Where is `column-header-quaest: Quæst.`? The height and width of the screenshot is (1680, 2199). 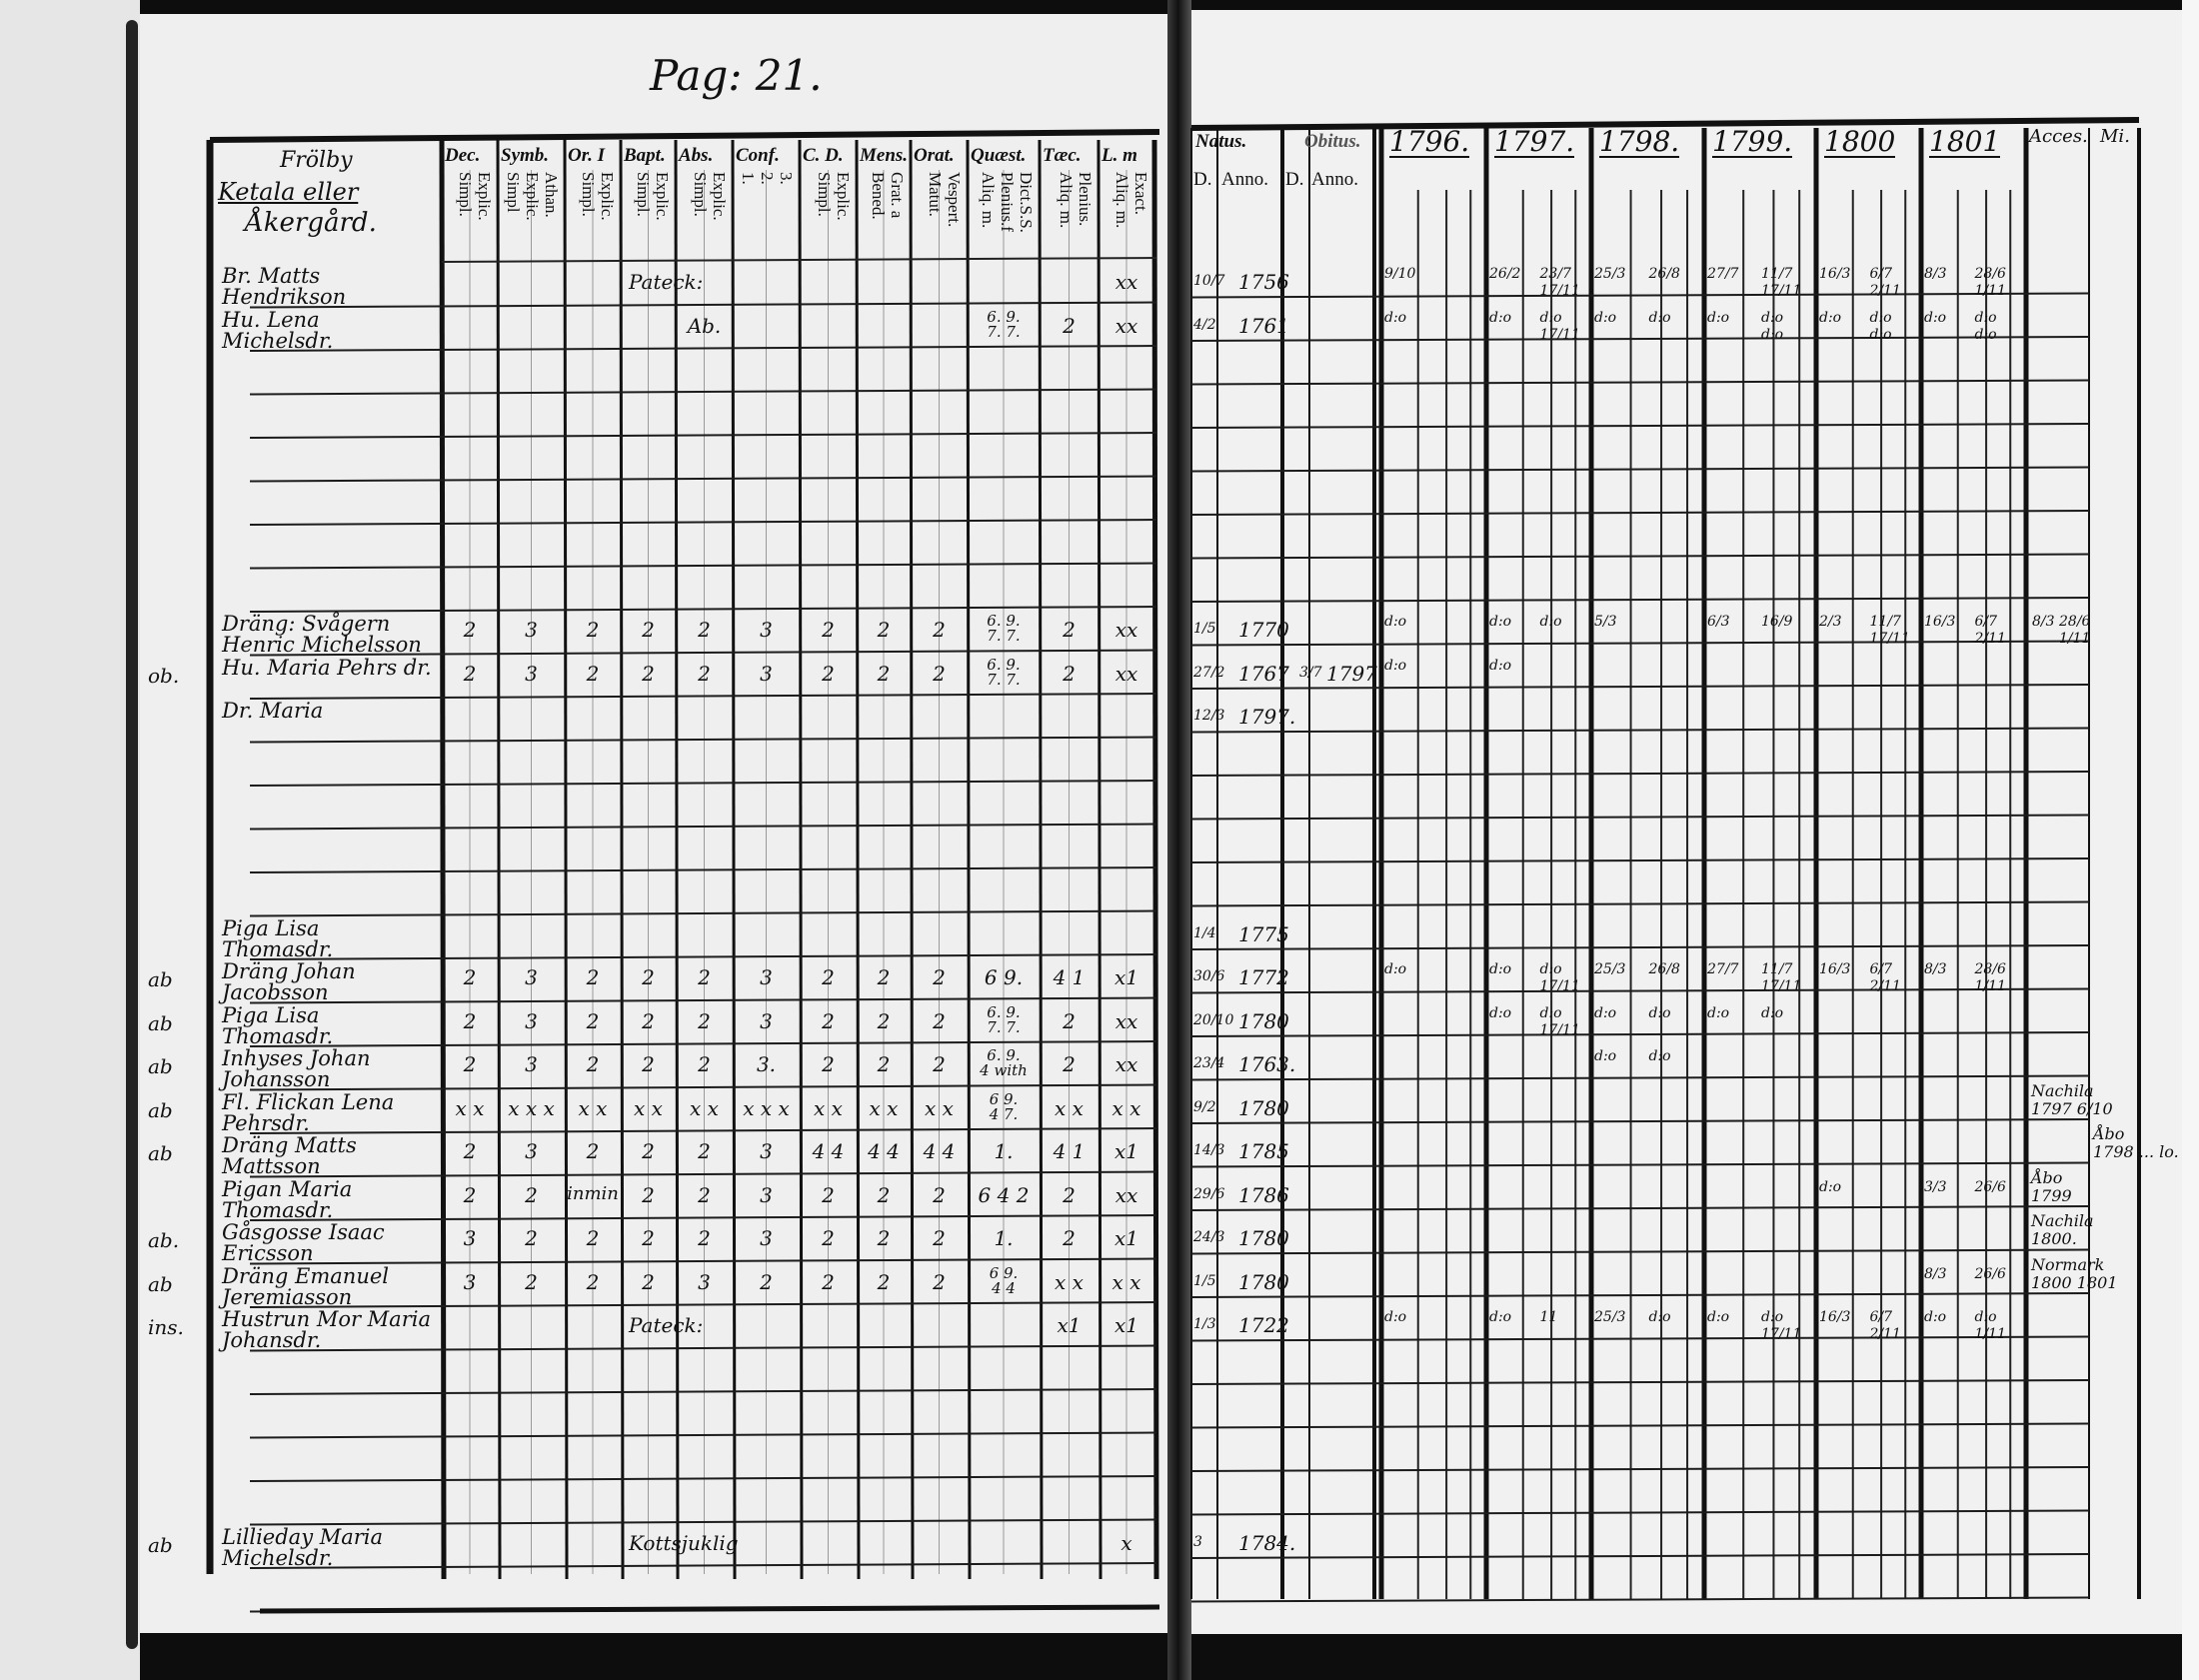
column-header-quaest: Quæst. is located at coordinates (999, 155).